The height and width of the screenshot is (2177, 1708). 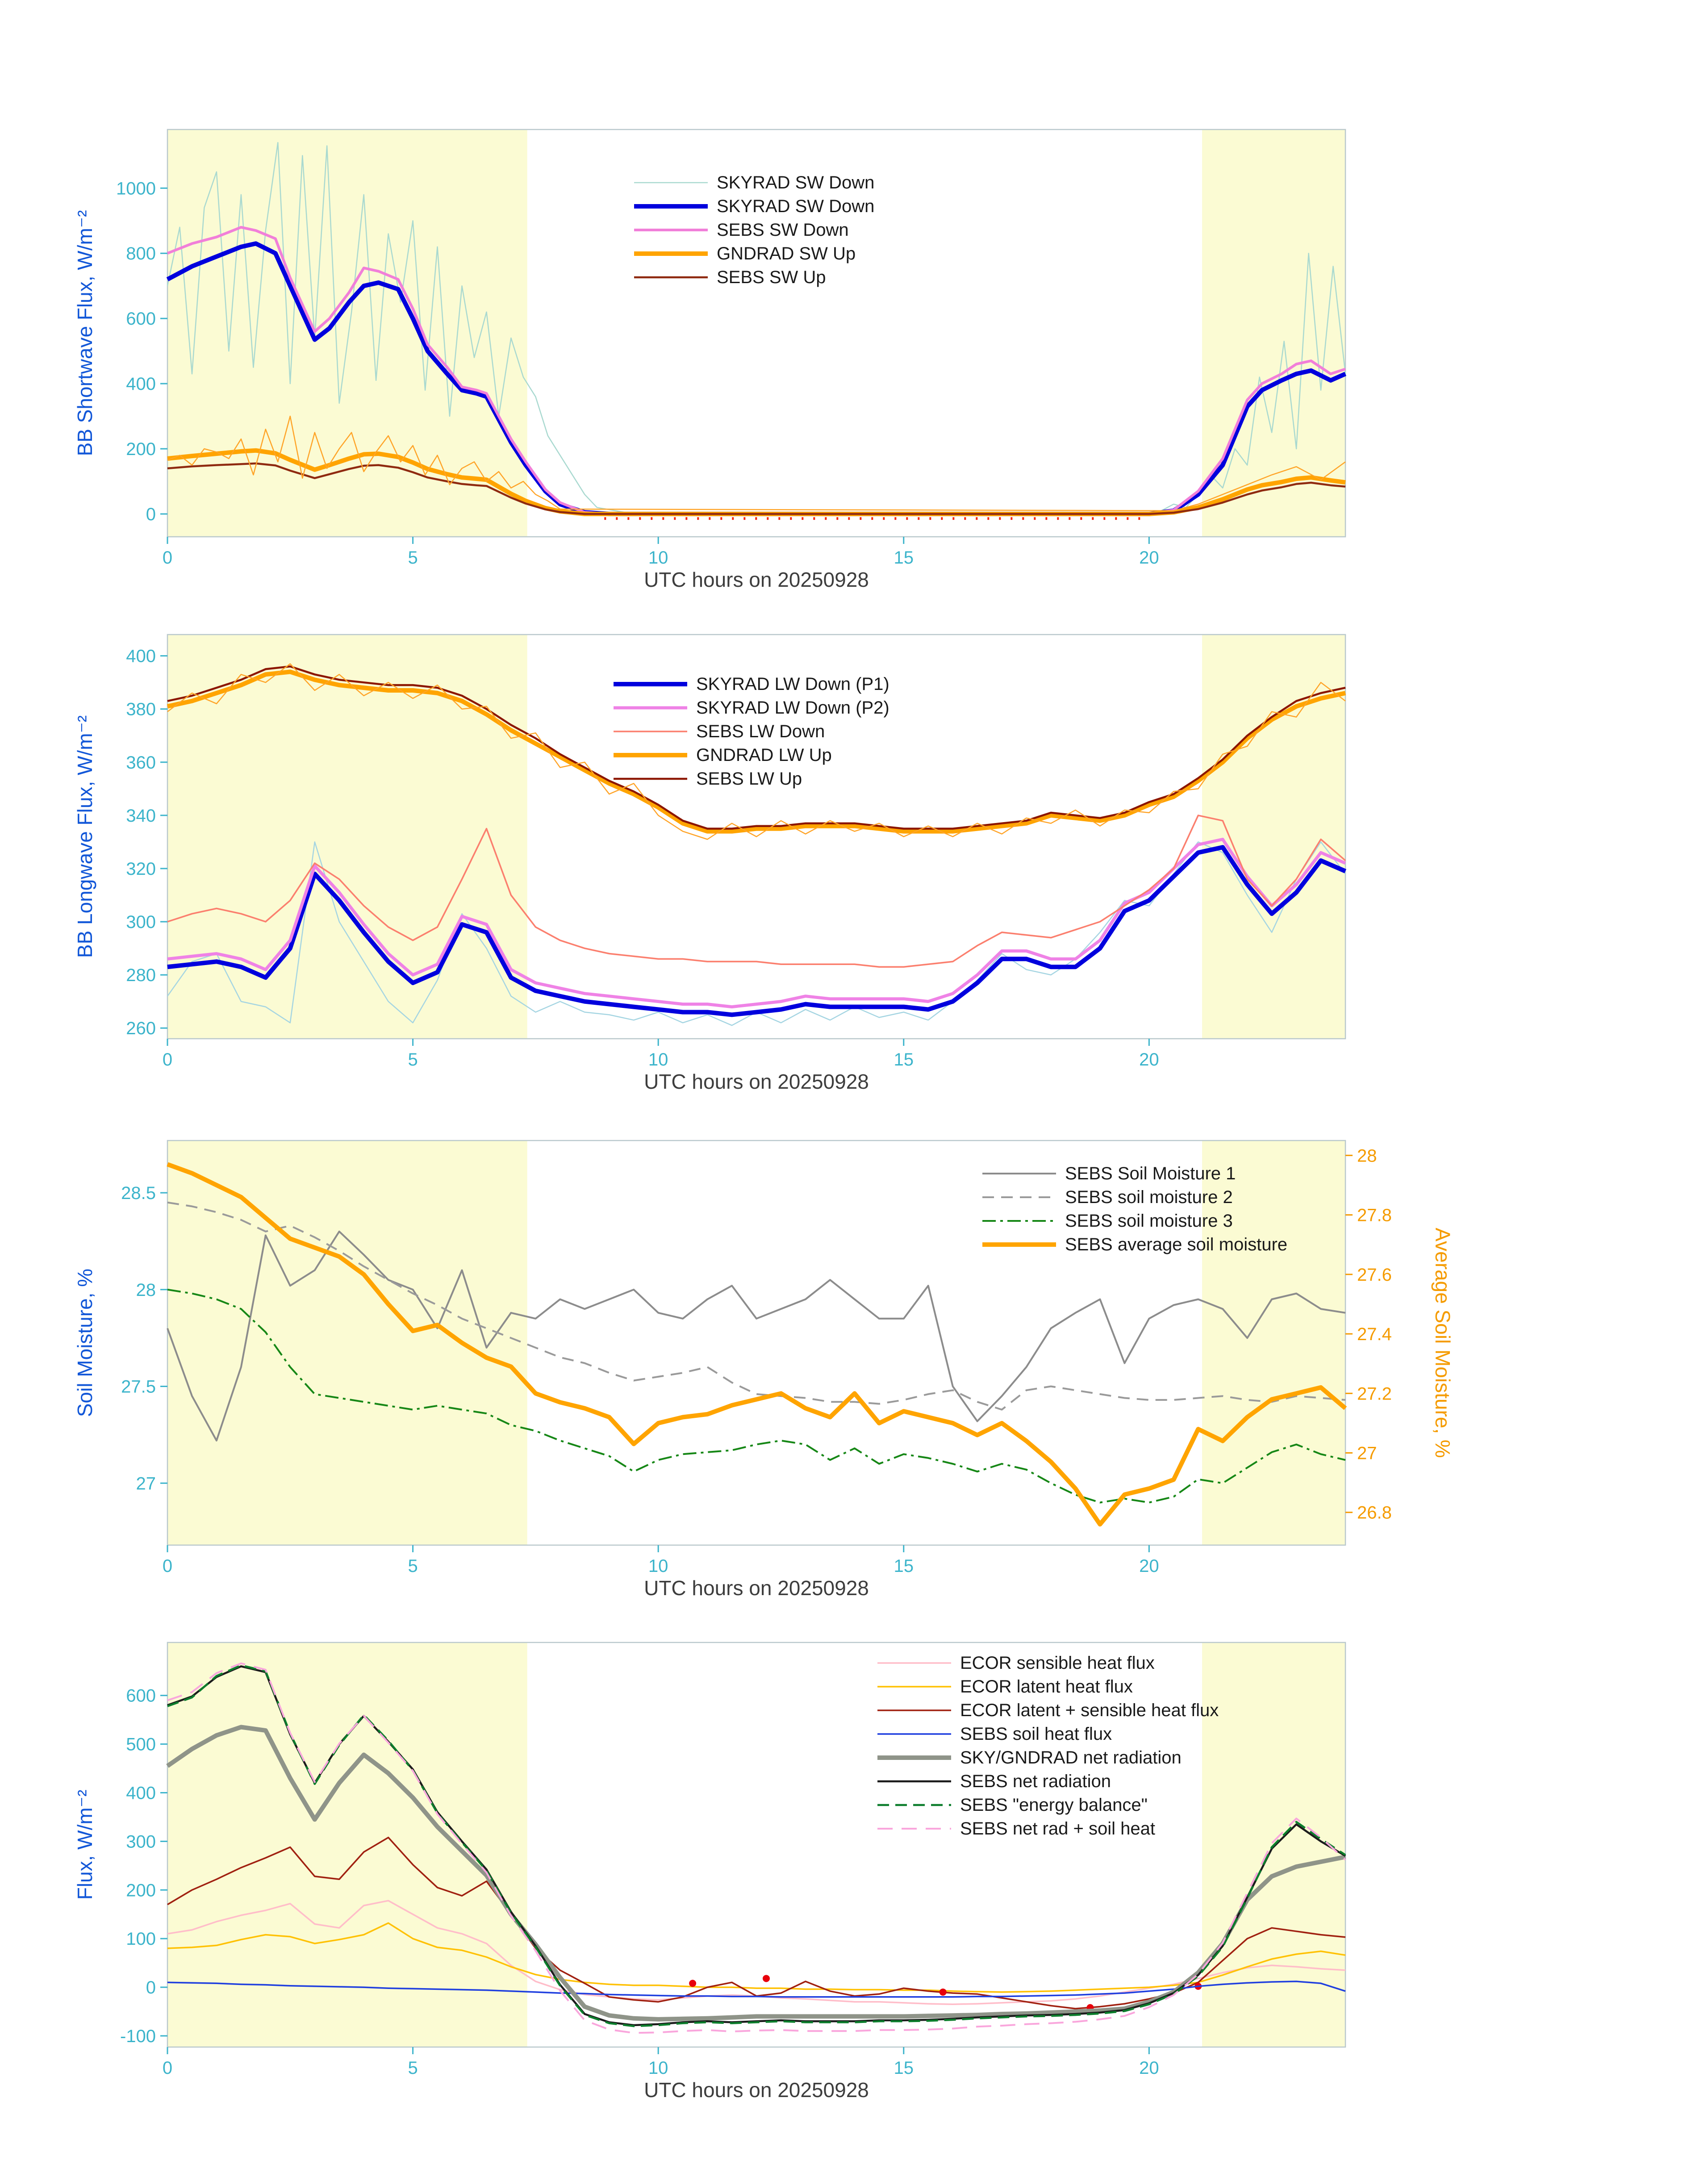 What do you see at coordinates (1374, 1394) in the screenshot?
I see `y-tick-label-right: 27.2` at bounding box center [1374, 1394].